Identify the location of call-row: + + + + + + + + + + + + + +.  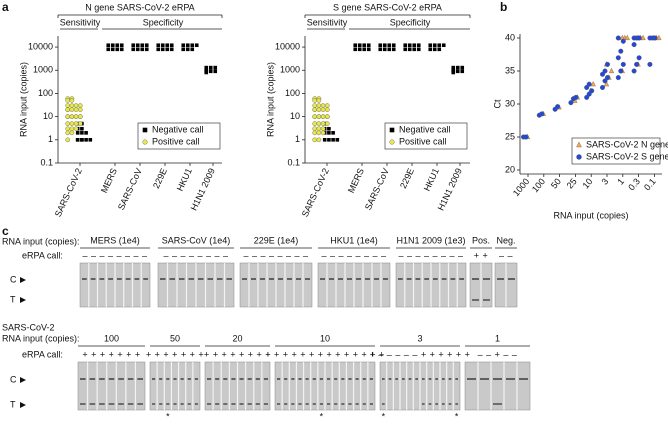
(325, 354).